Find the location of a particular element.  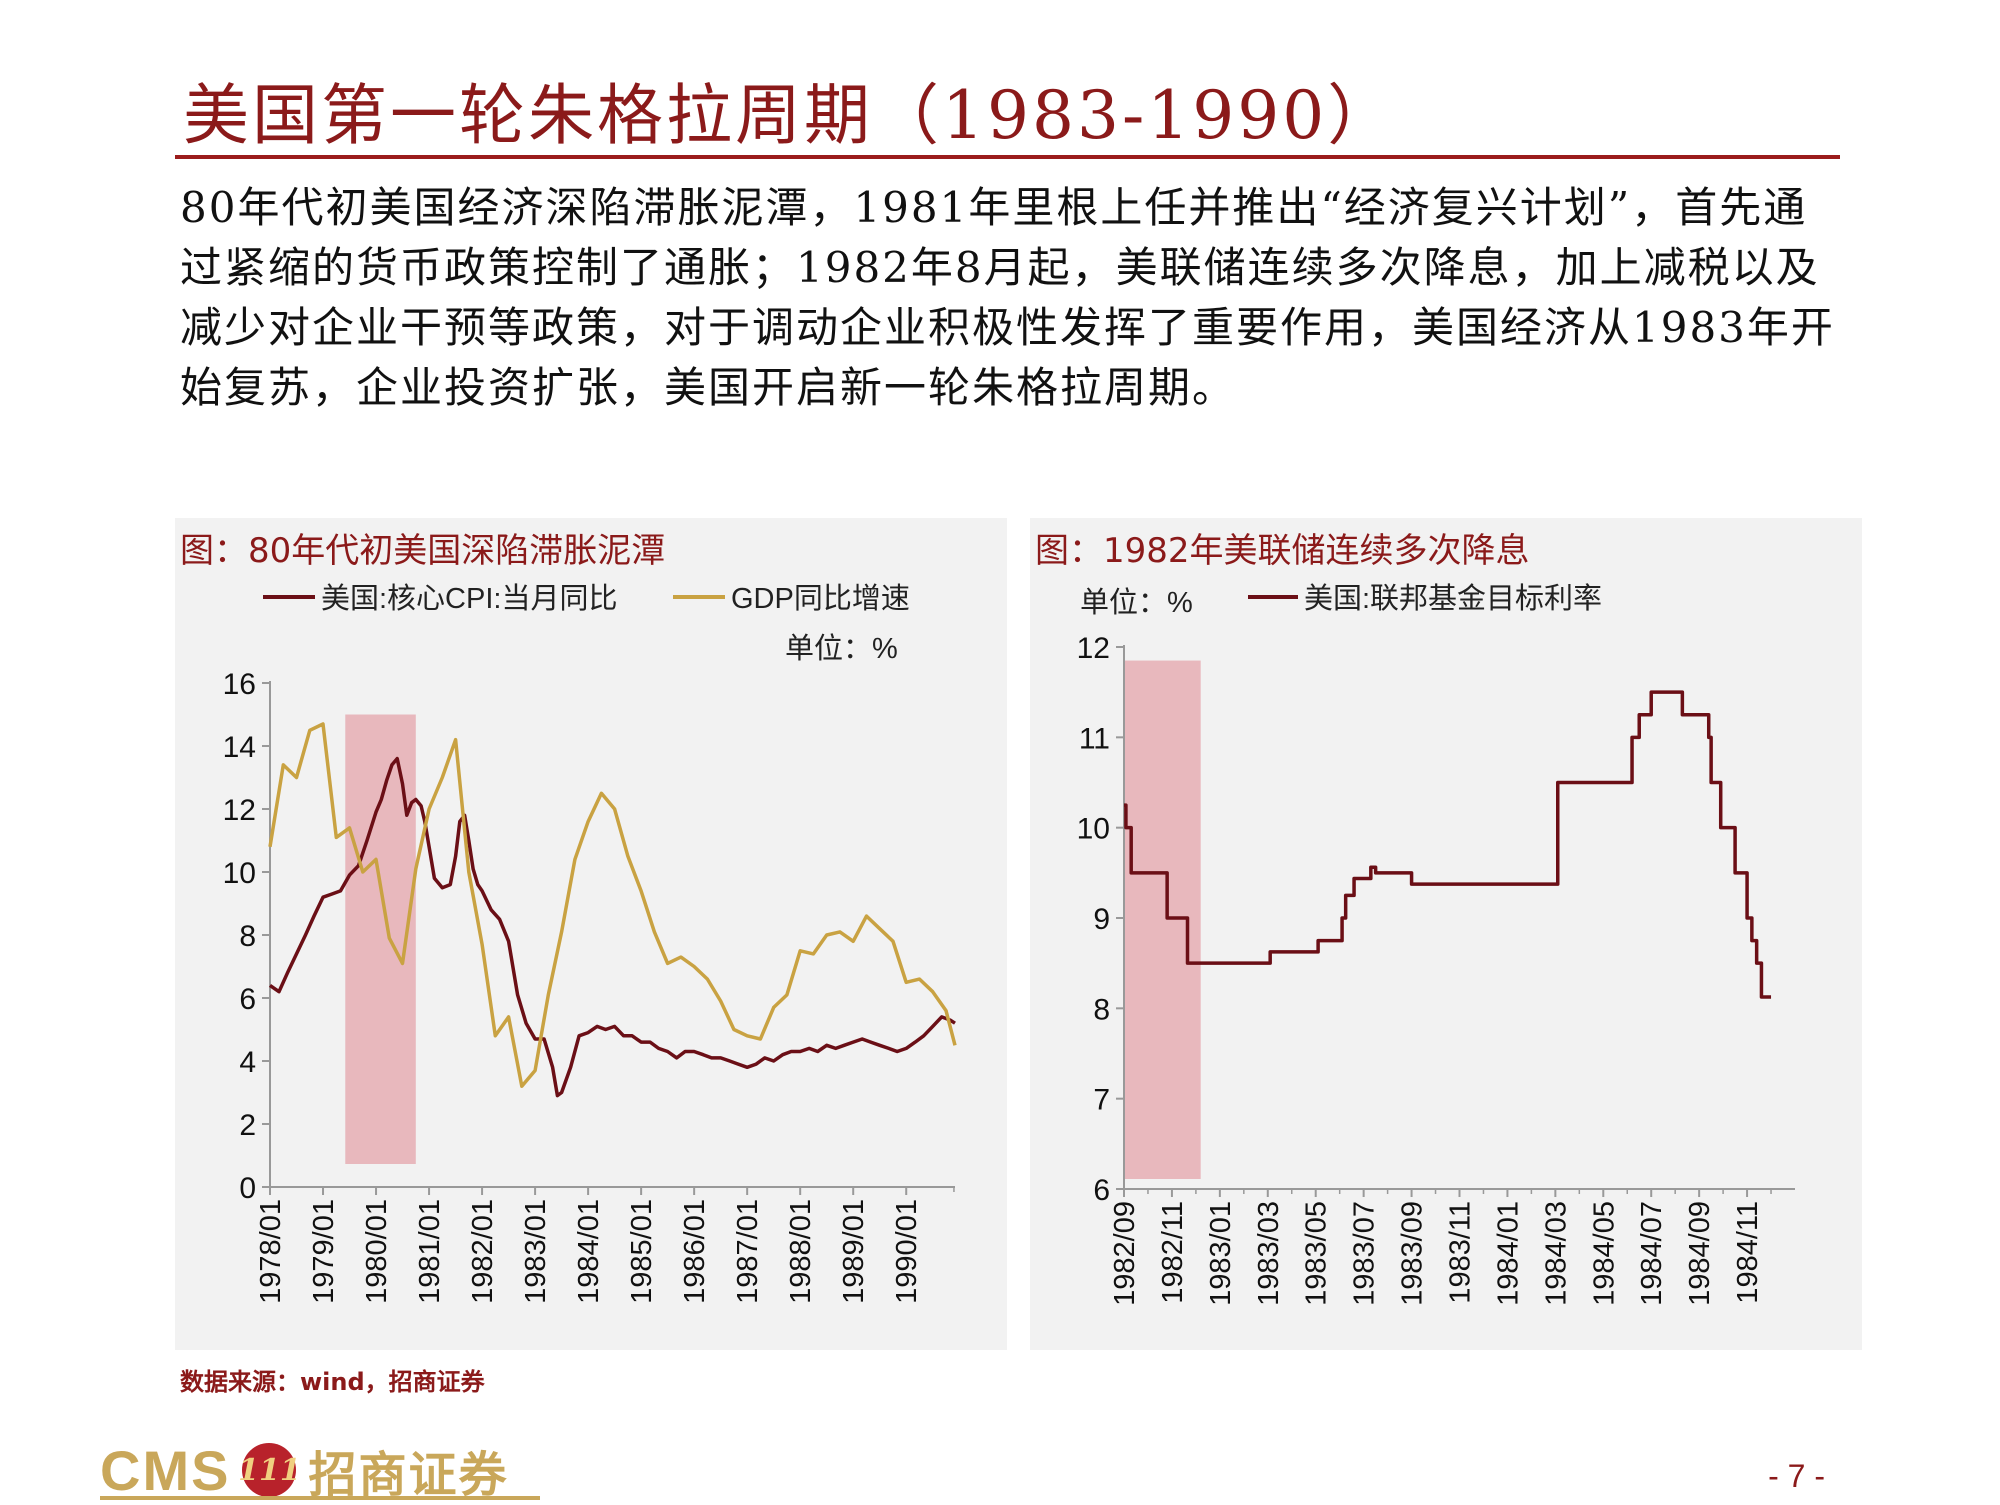

legend-cpi-label: 美国:核心CPI:当月同比 is located at coordinates (469, 598).